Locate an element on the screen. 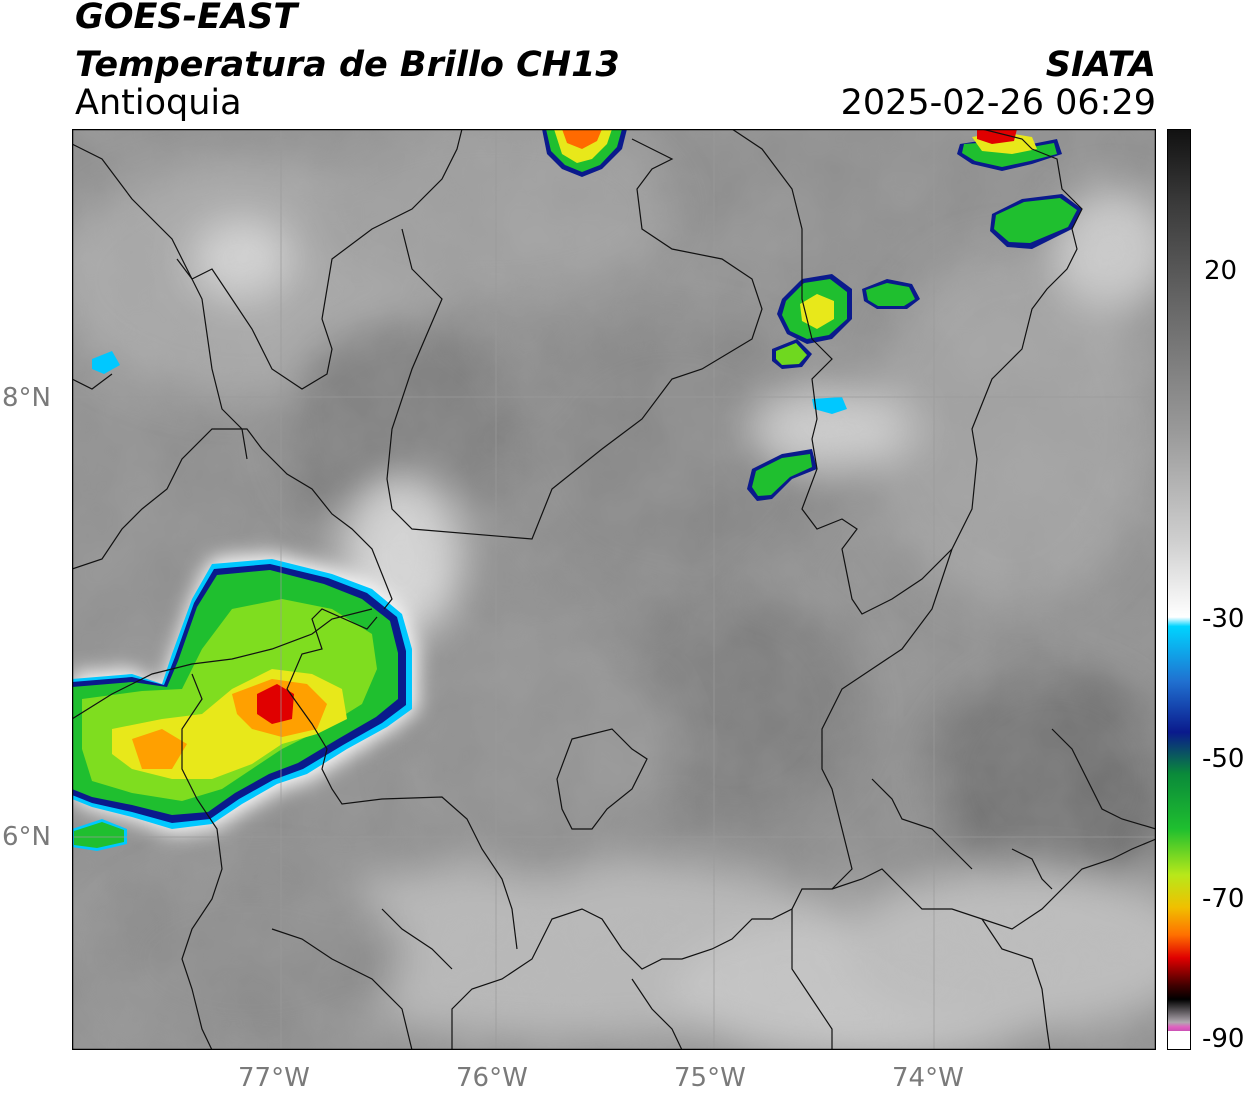 Image resolution: width=1252 pixels, height=1099 pixels. lat-label-8n: 8°N is located at coordinates (26, 398).